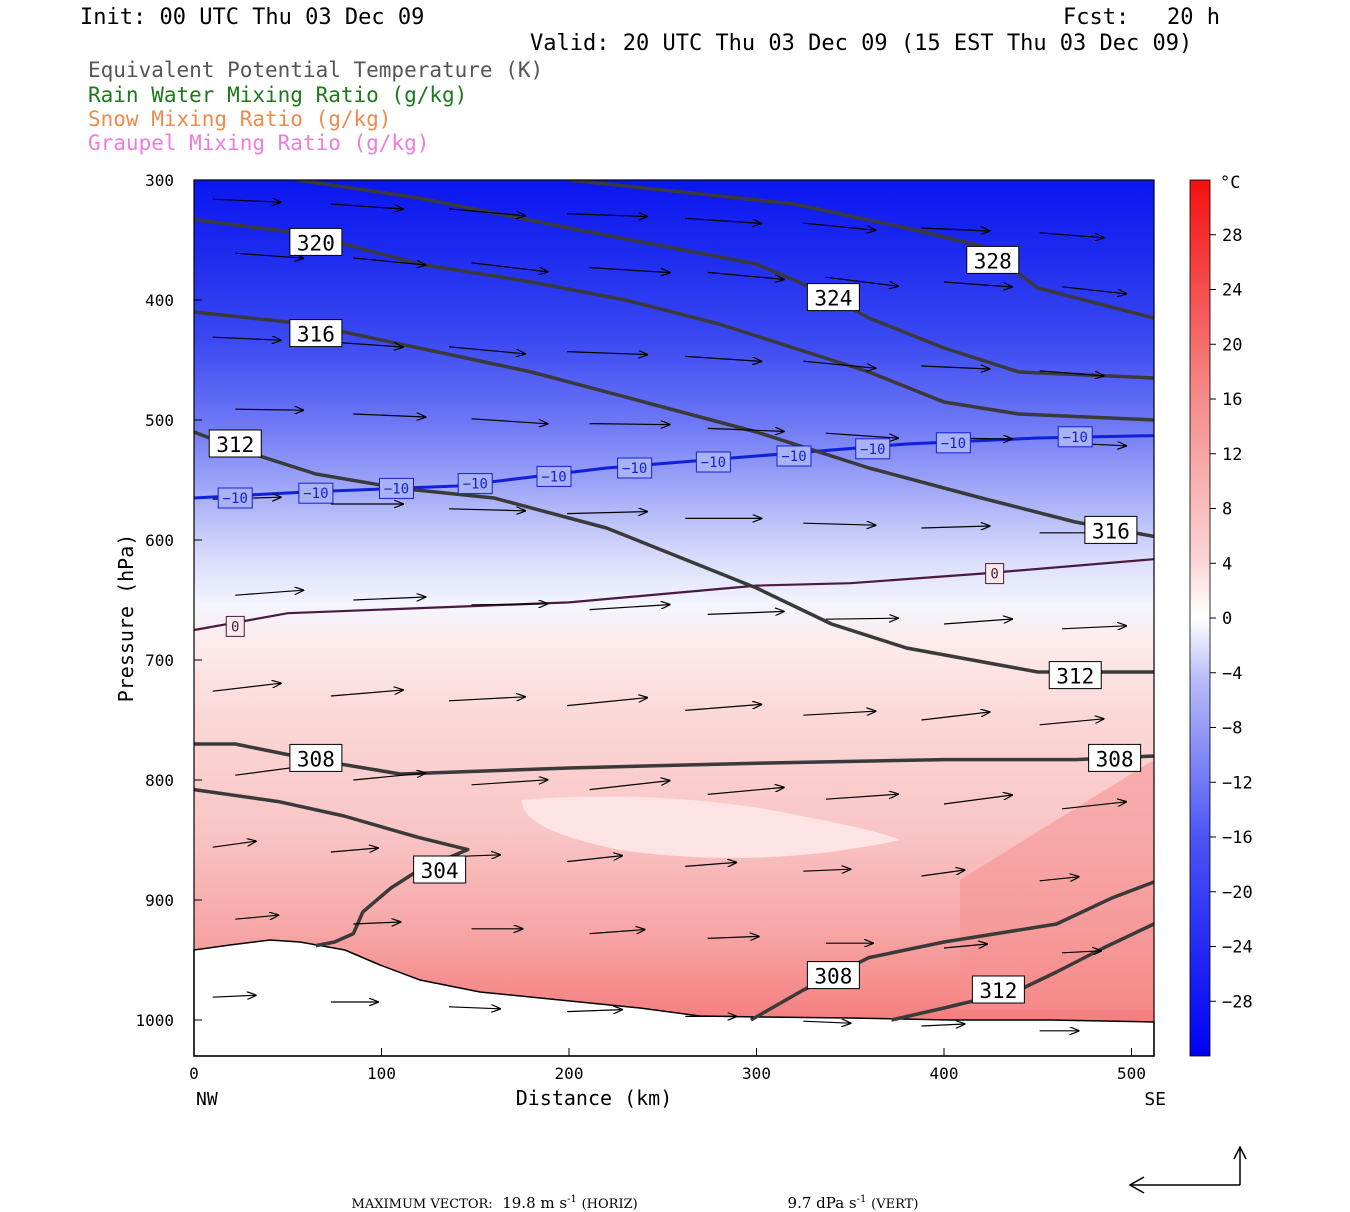 The width and height of the screenshot is (1350, 1212). I want to click on theta-e-label: 328, so click(993, 261).